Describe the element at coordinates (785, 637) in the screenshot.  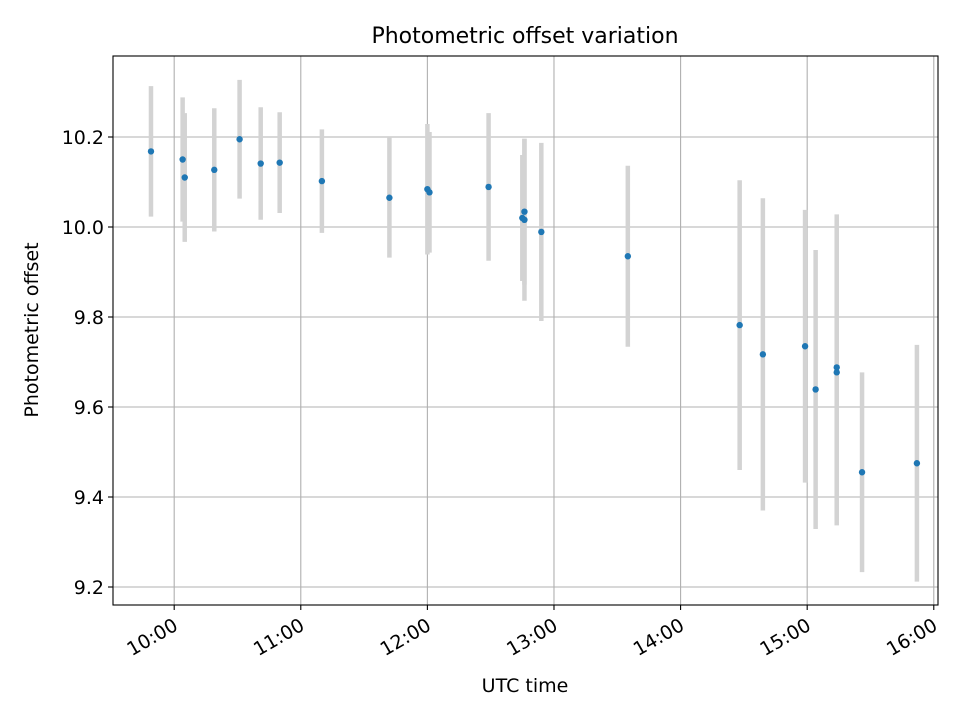
I see `x-tick-label: 15:00` at that location.